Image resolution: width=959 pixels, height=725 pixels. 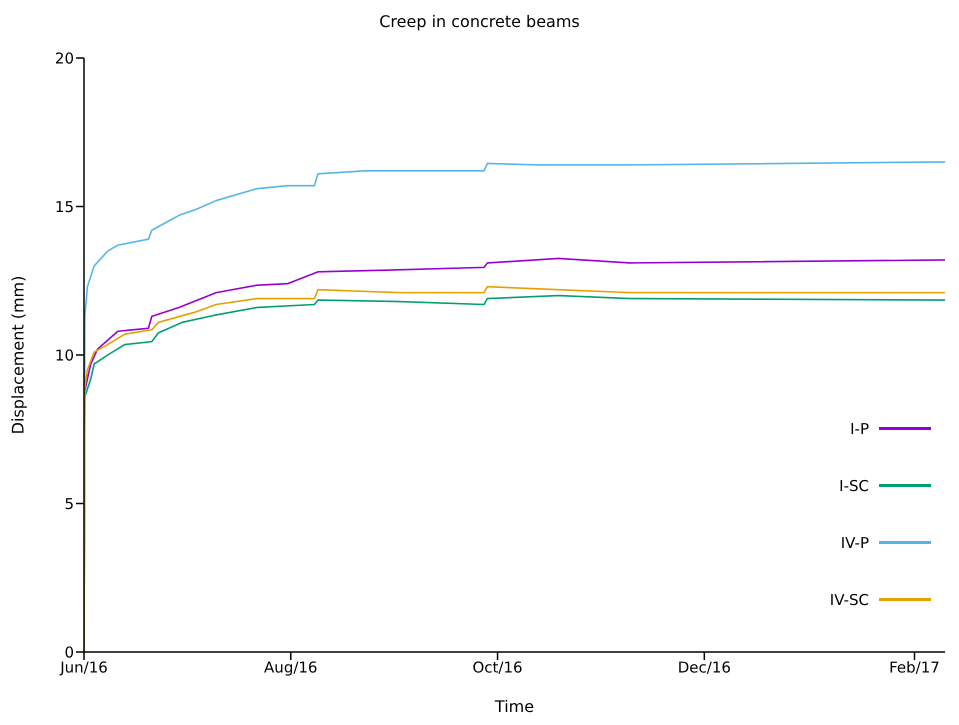 What do you see at coordinates (18, 355) in the screenshot?
I see `y-axis-title: Displacement (mm)` at bounding box center [18, 355].